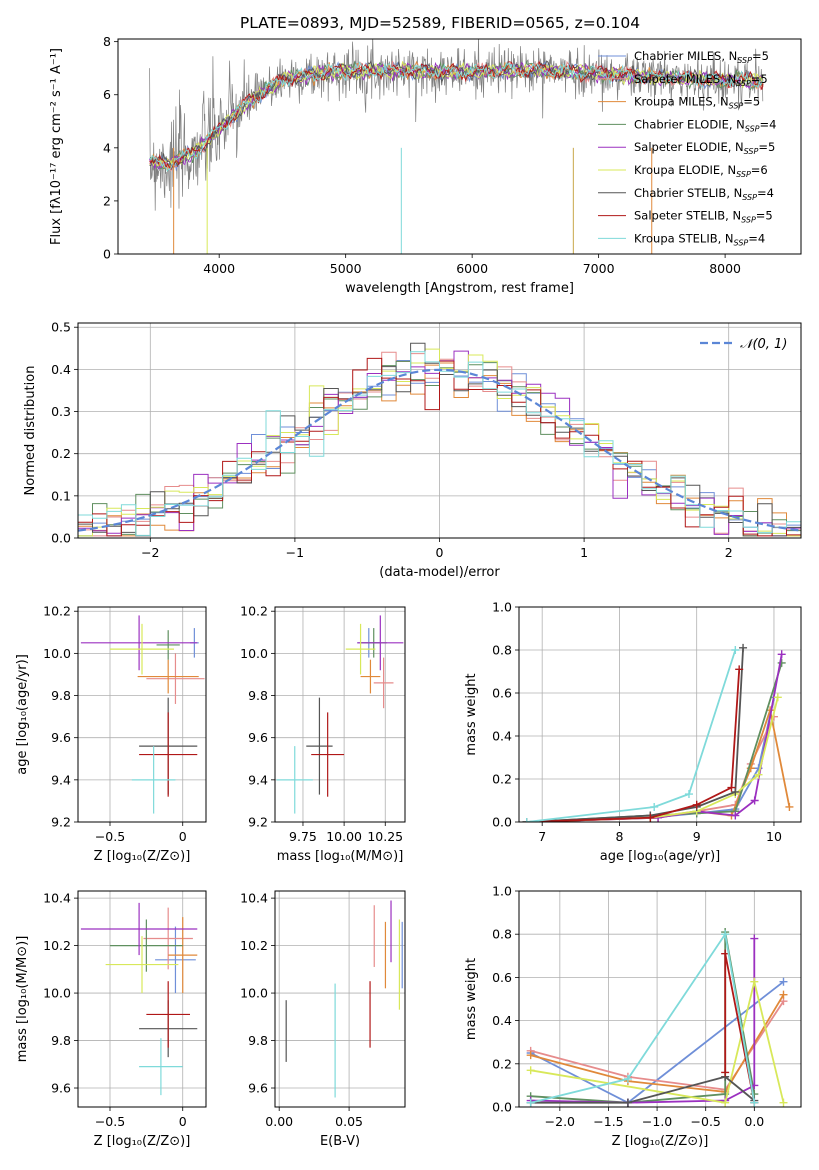 The image size is (819, 1170). Describe the element at coordinates (439, 450) in the screenshot. I see `normal-curve` at that location.